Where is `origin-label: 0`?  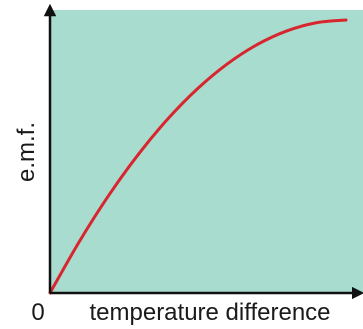
origin-label: 0 is located at coordinates (37, 312).